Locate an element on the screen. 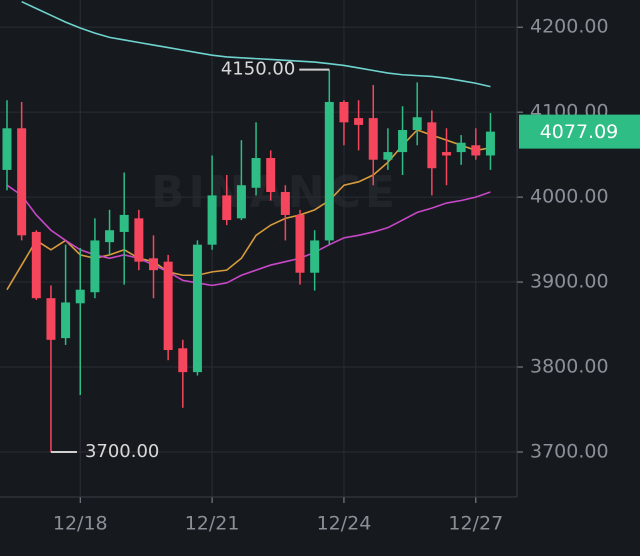 The width and height of the screenshot is (640, 556). price-tag is located at coordinates (579, 131).